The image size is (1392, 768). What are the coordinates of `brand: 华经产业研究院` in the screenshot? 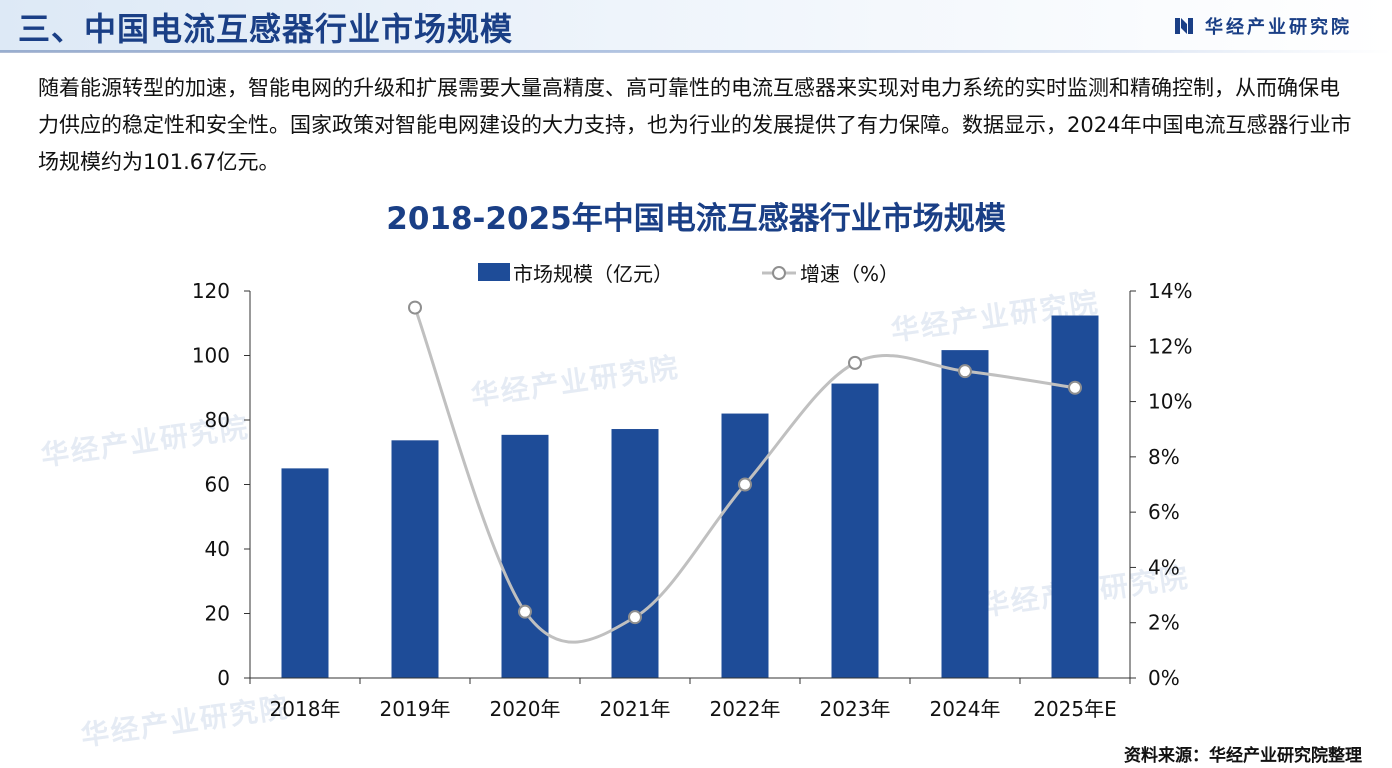 It's located at (1262, 26).